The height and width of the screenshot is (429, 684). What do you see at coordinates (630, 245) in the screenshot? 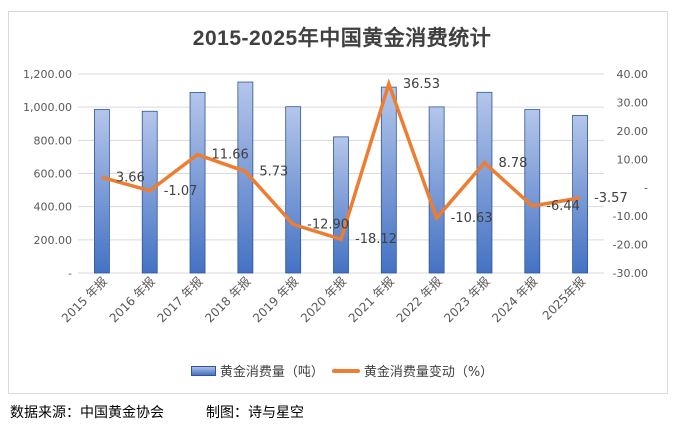
I see `right-tick-label: -20.00` at bounding box center [630, 245].